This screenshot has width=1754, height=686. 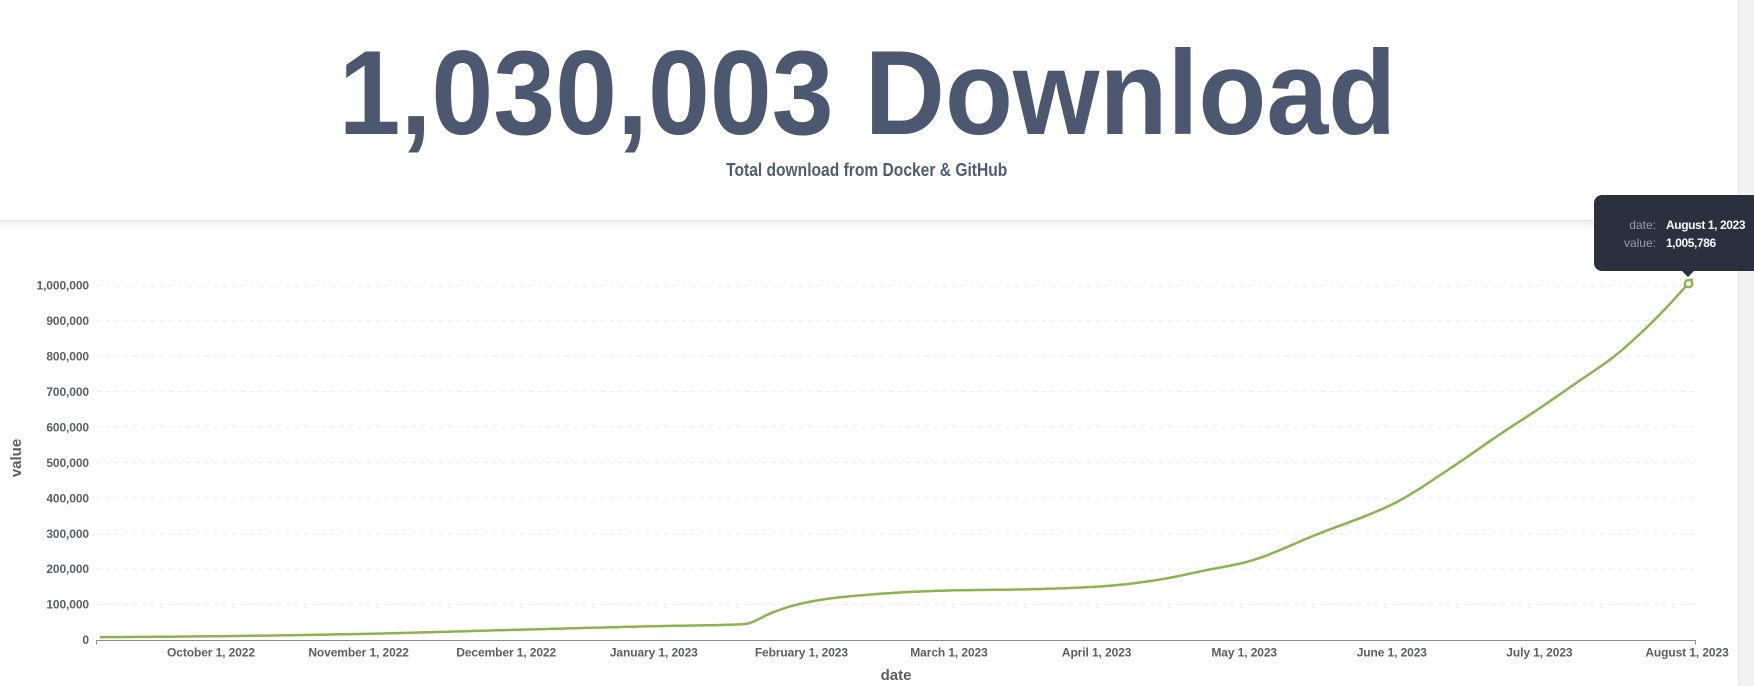 I want to click on svg-text: June 1, 2023, so click(x=1392, y=653).